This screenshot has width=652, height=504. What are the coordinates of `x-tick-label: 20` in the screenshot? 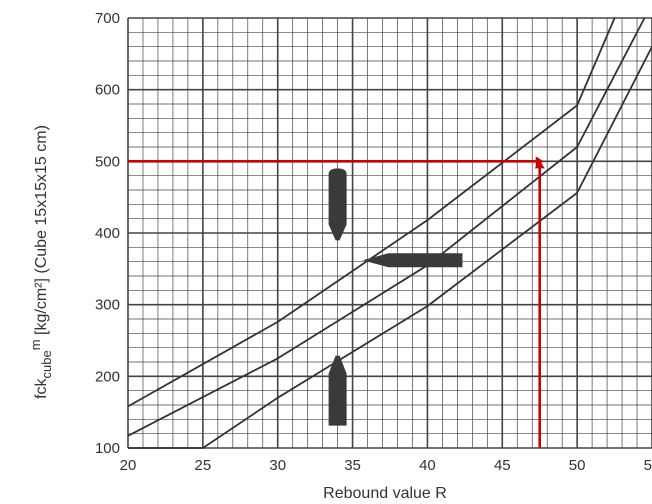 It's located at (128, 465).